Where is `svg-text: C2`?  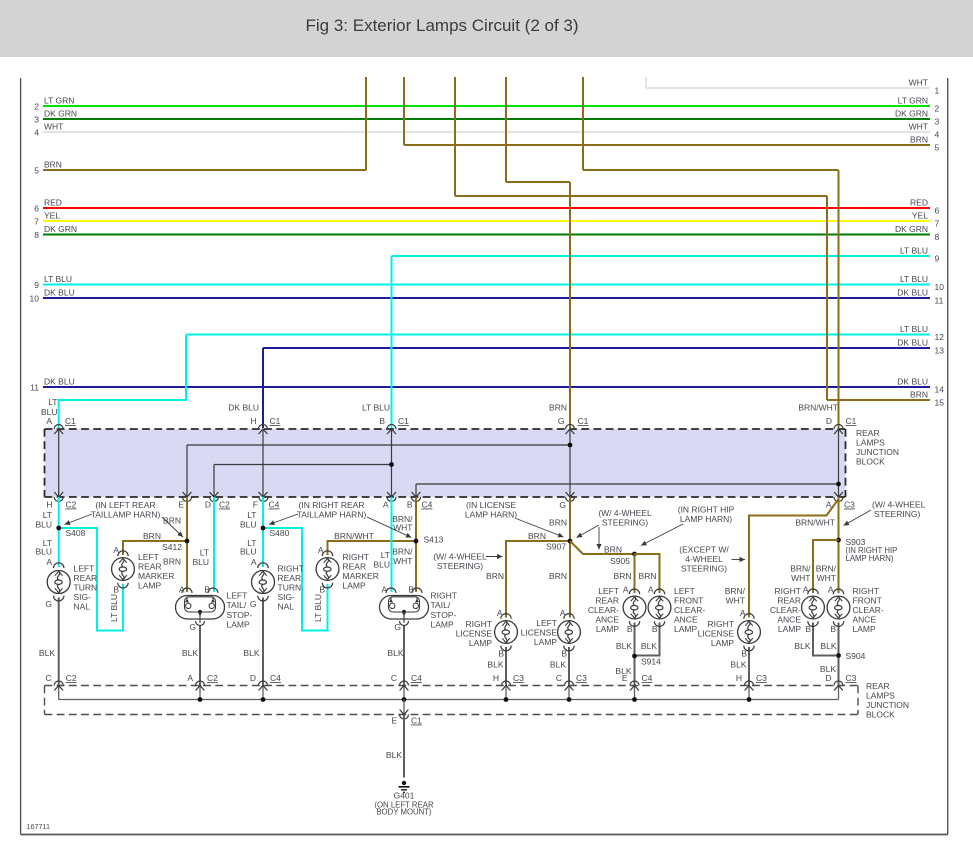
svg-text: C2 is located at coordinates (212, 678).